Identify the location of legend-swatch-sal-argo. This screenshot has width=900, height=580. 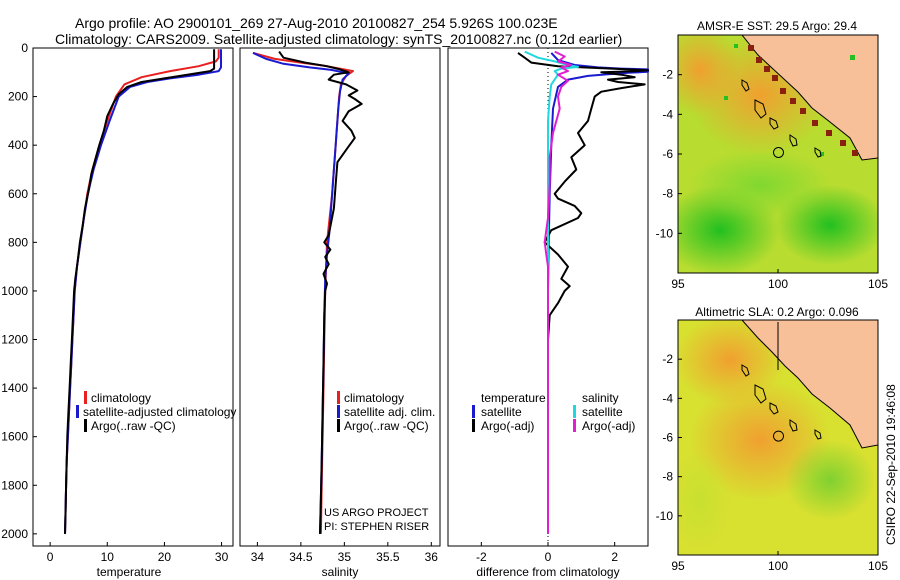
(338, 425).